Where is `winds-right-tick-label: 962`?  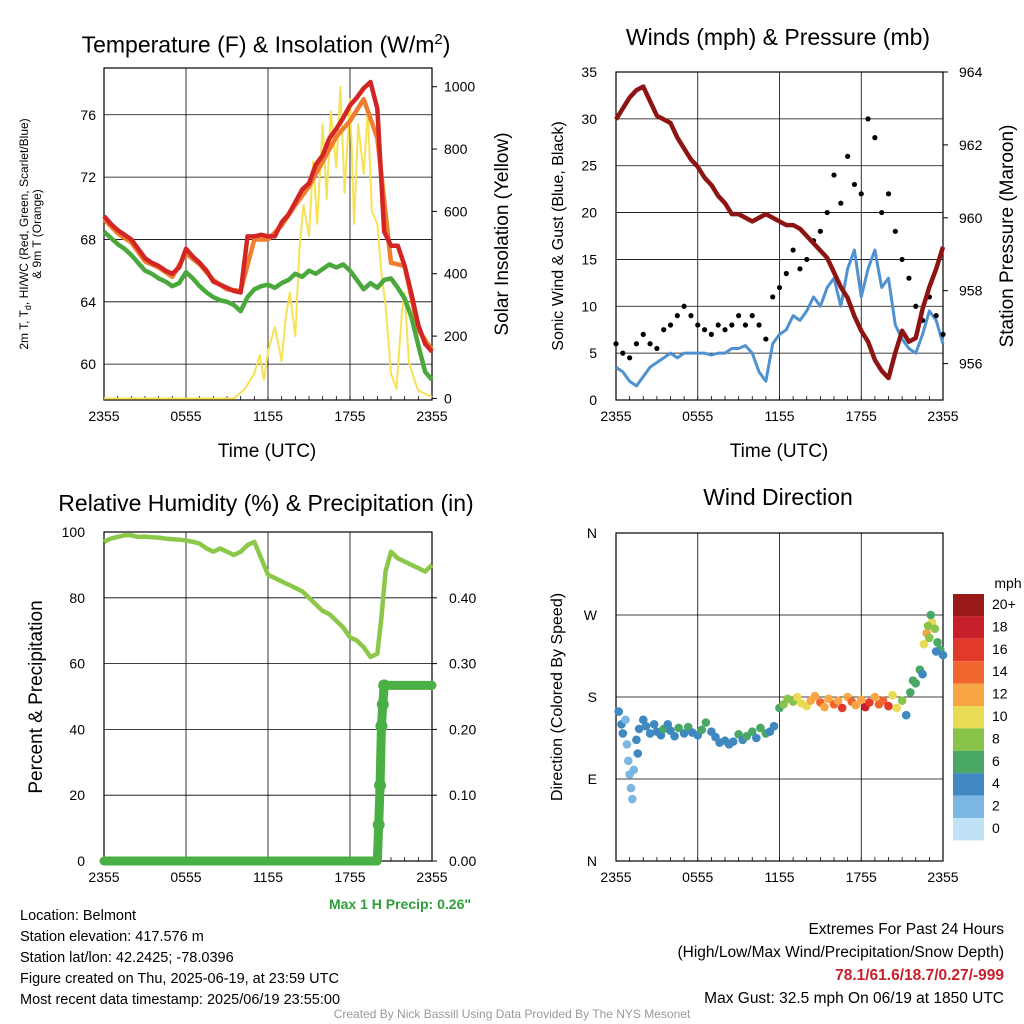
winds-right-tick-label: 962 is located at coordinates (971, 145).